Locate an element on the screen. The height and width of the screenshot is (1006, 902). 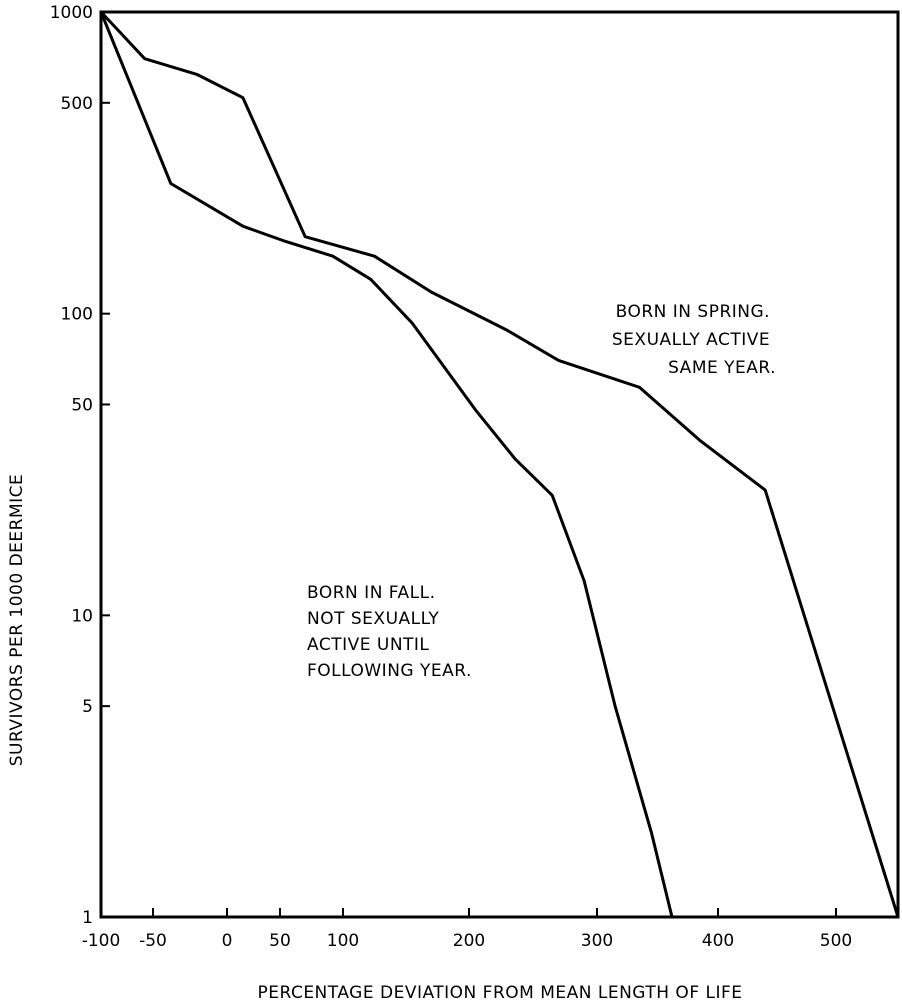
x-tick-label: 400 is located at coordinates (718, 941).